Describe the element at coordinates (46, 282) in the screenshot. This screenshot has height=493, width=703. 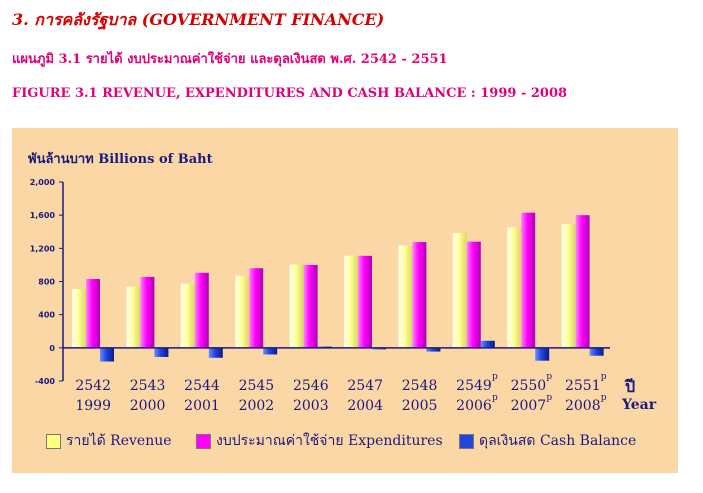
I see `y-tick-label: 800` at that location.